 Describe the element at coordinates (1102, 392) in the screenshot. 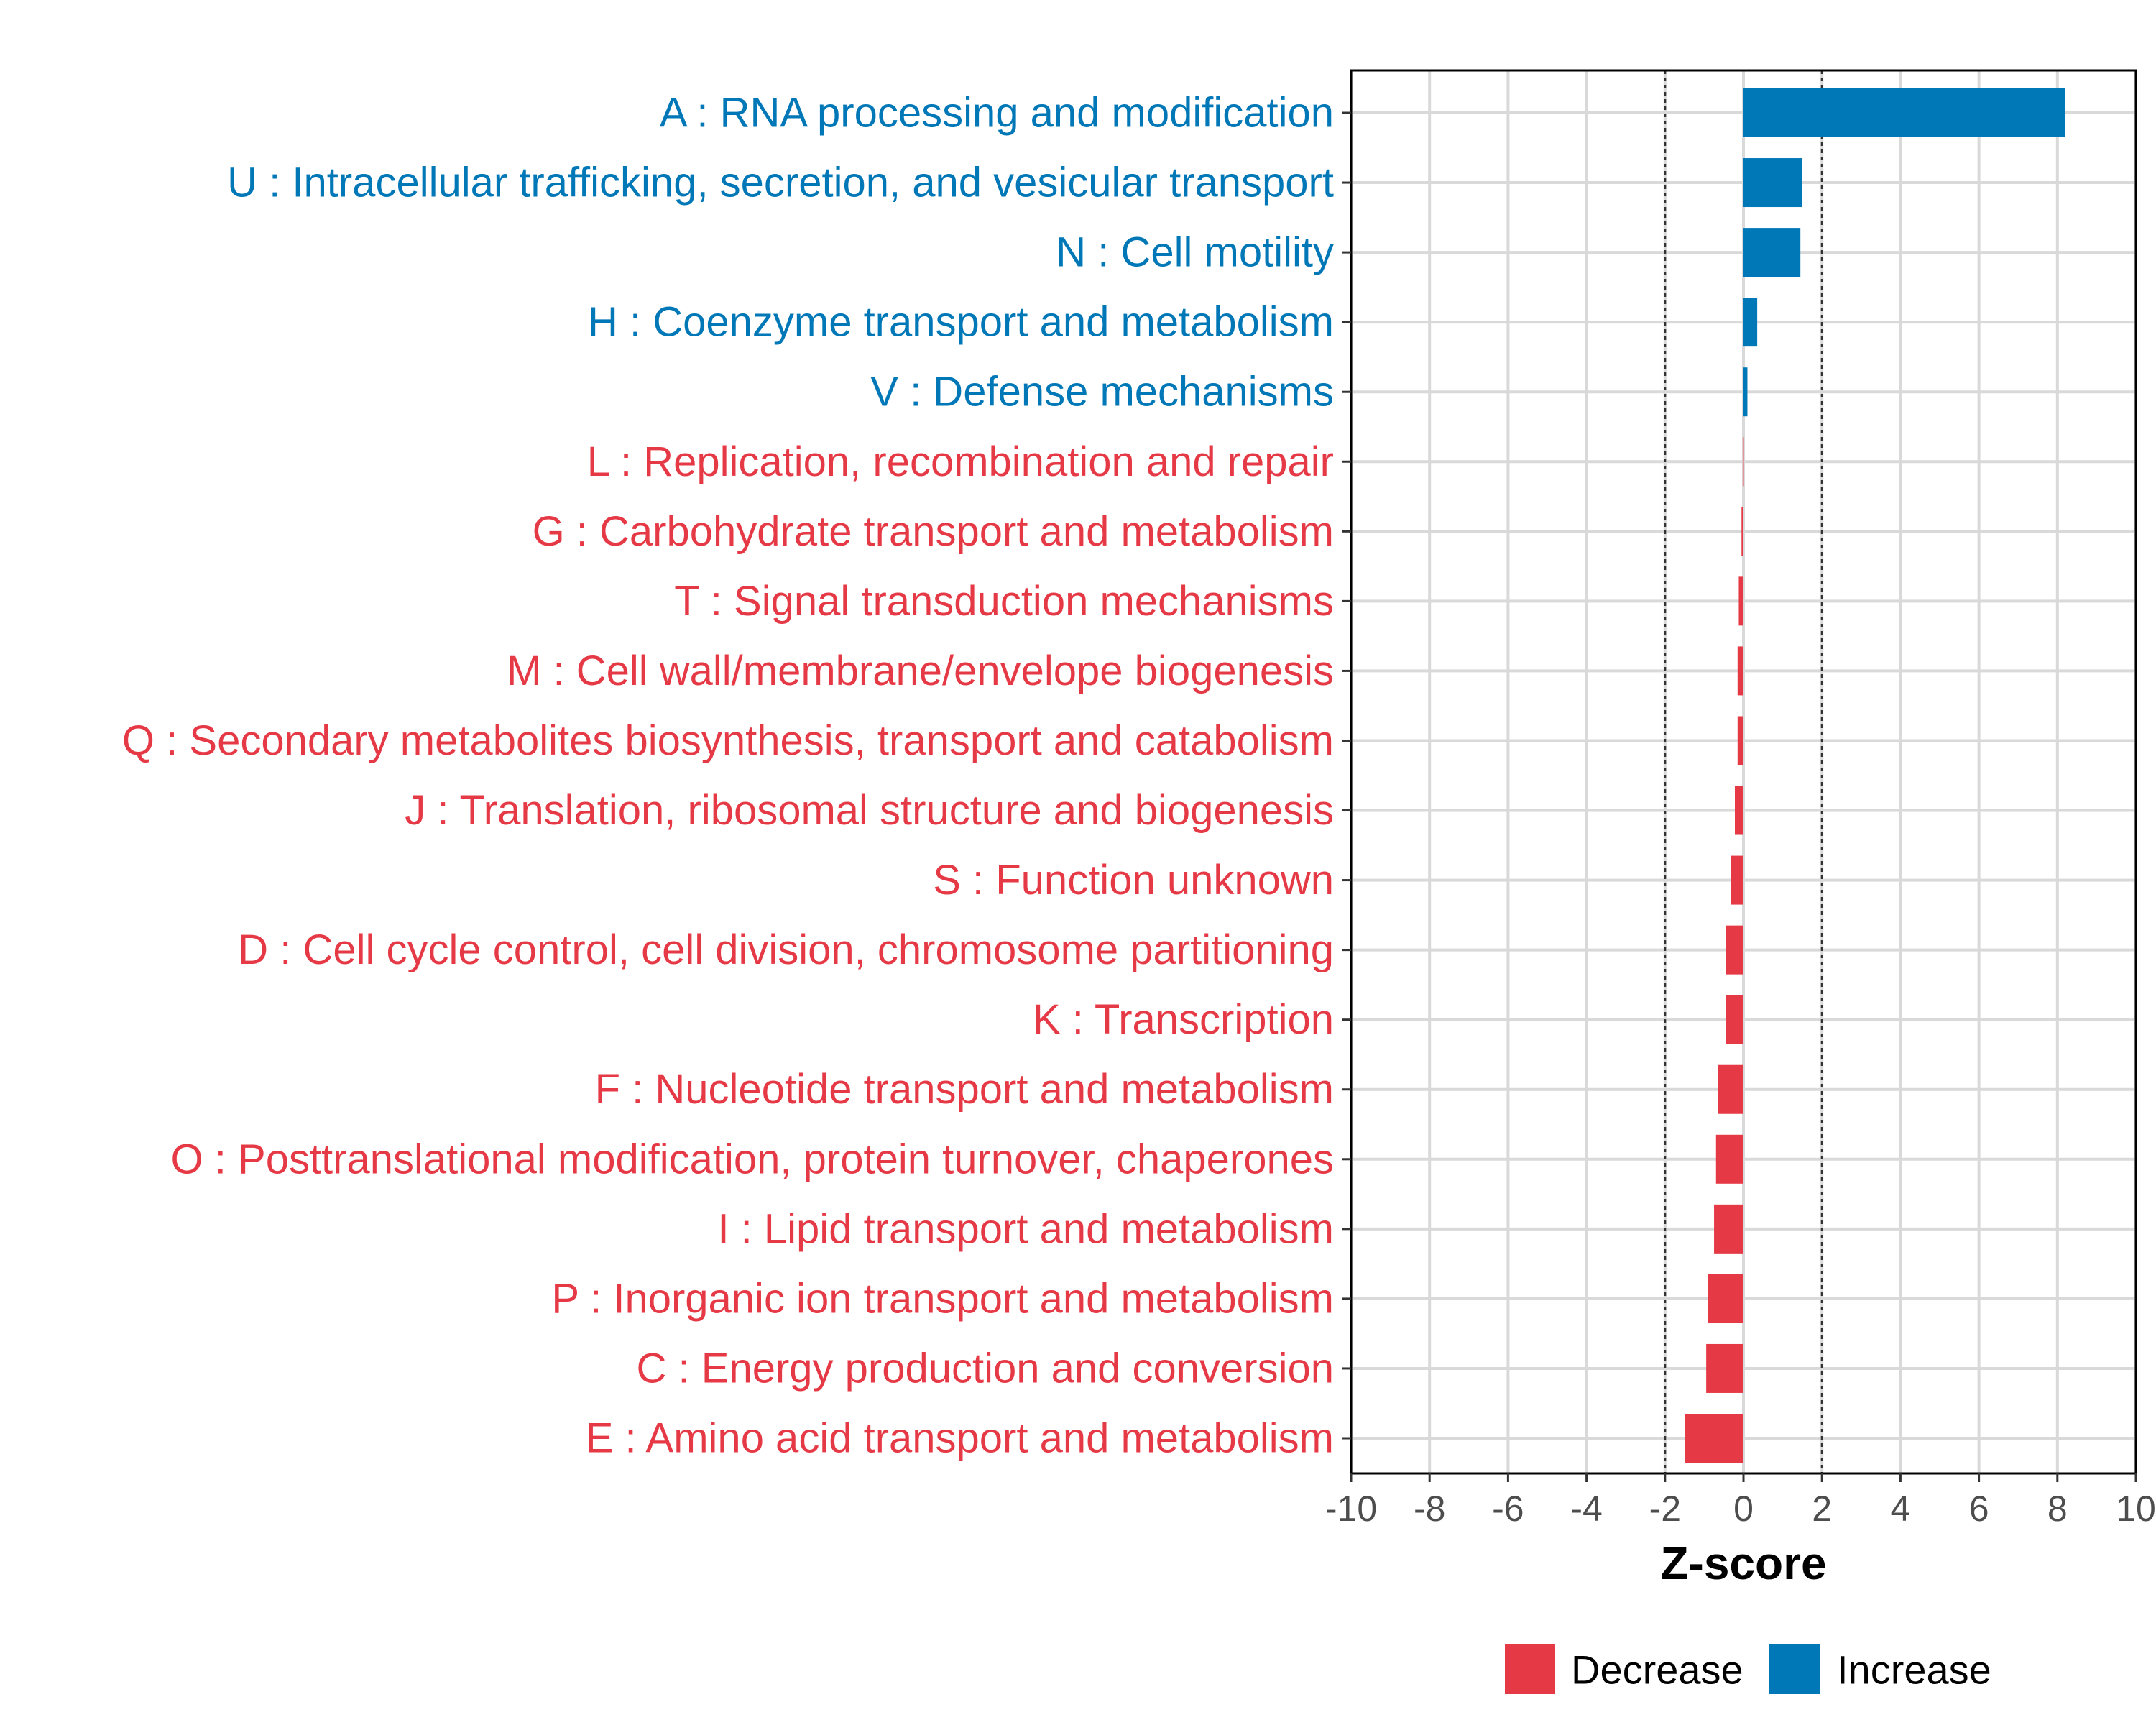

I see `category-label: V : Defense mechanisms` at that location.